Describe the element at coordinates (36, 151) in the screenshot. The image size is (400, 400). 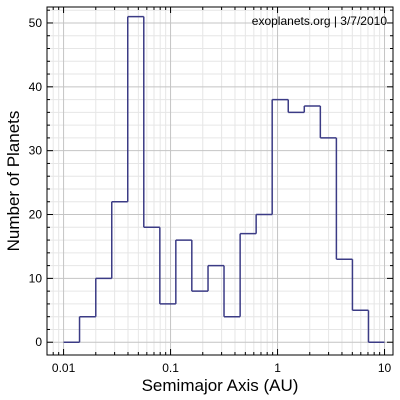
I see `y-tick-label: 30` at that location.